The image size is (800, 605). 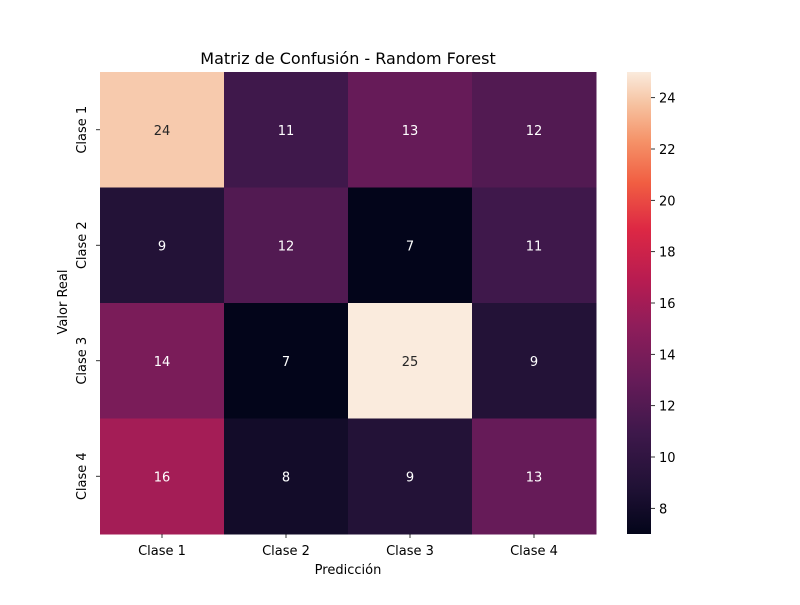 I want to click on y-axis-label: Valor Real, so click(x=63, y=302).